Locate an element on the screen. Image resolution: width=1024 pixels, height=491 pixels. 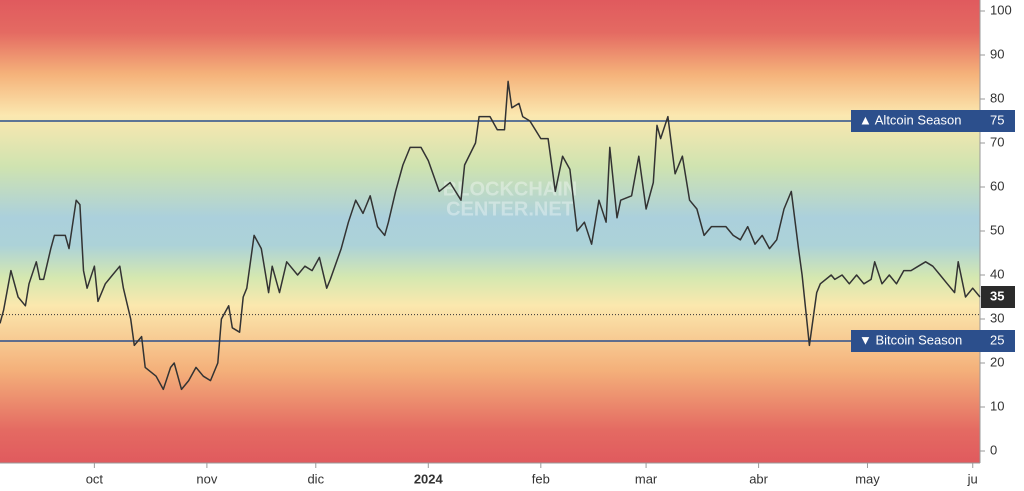
season-value: 25 is located at coordinates (997, 339).